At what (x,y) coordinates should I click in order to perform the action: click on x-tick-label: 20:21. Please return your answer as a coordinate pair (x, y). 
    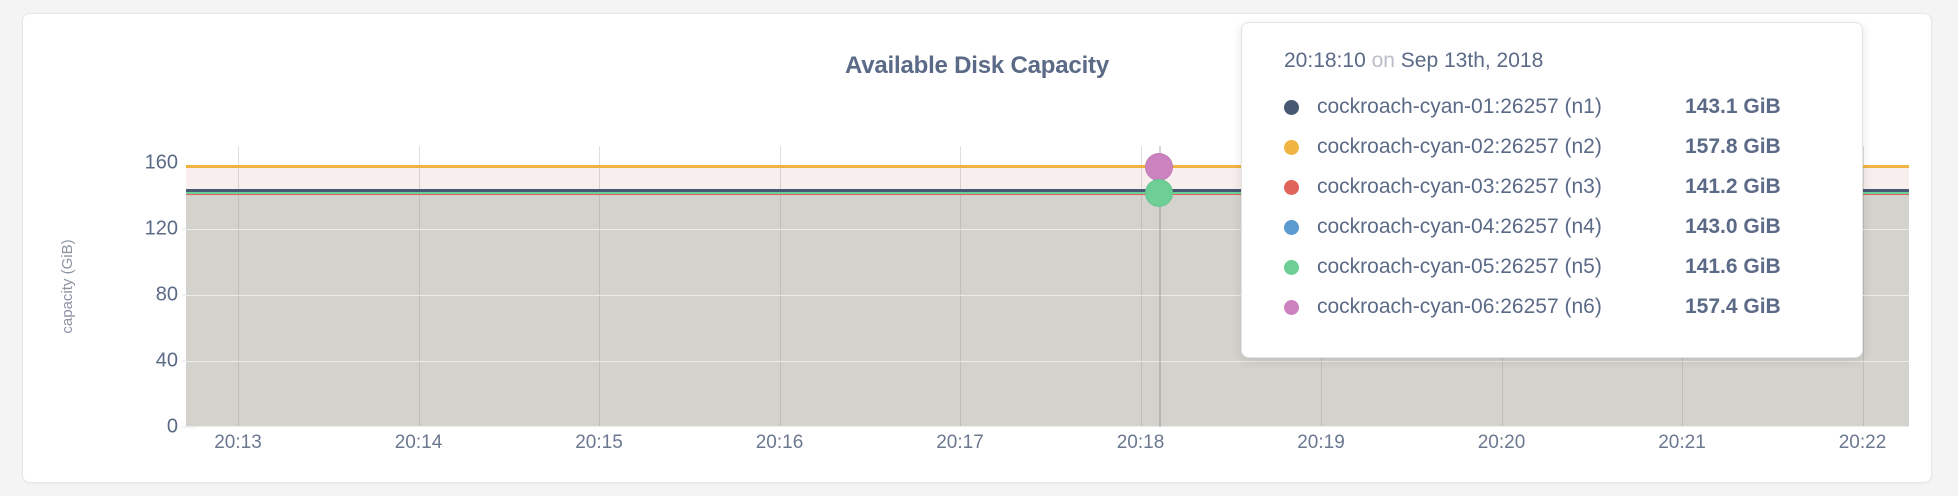
    Looking at the image, I should click on (1682, 442).